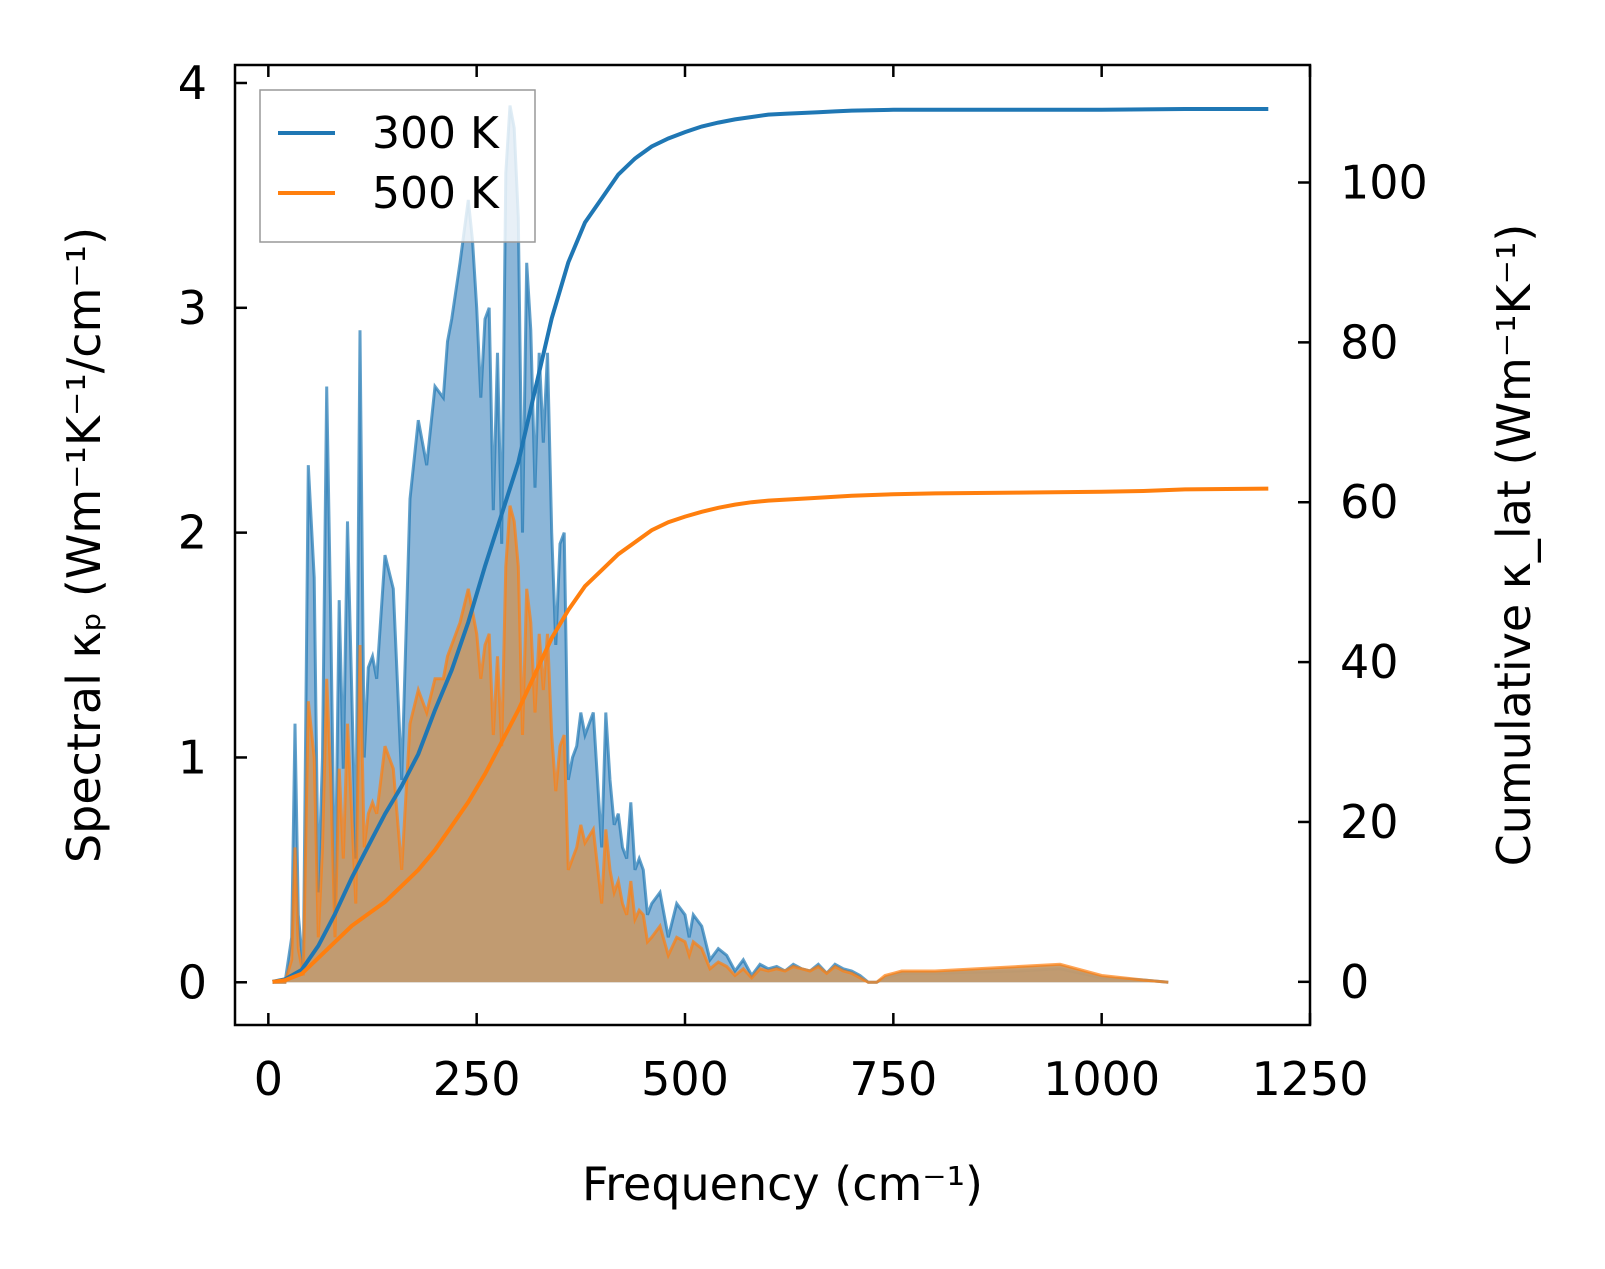 This screenshot has height=1269, width=1605. Describe the element at coordinates (1384, 183) in the screenshot. I see `y2-tick-label: 100` at that location.